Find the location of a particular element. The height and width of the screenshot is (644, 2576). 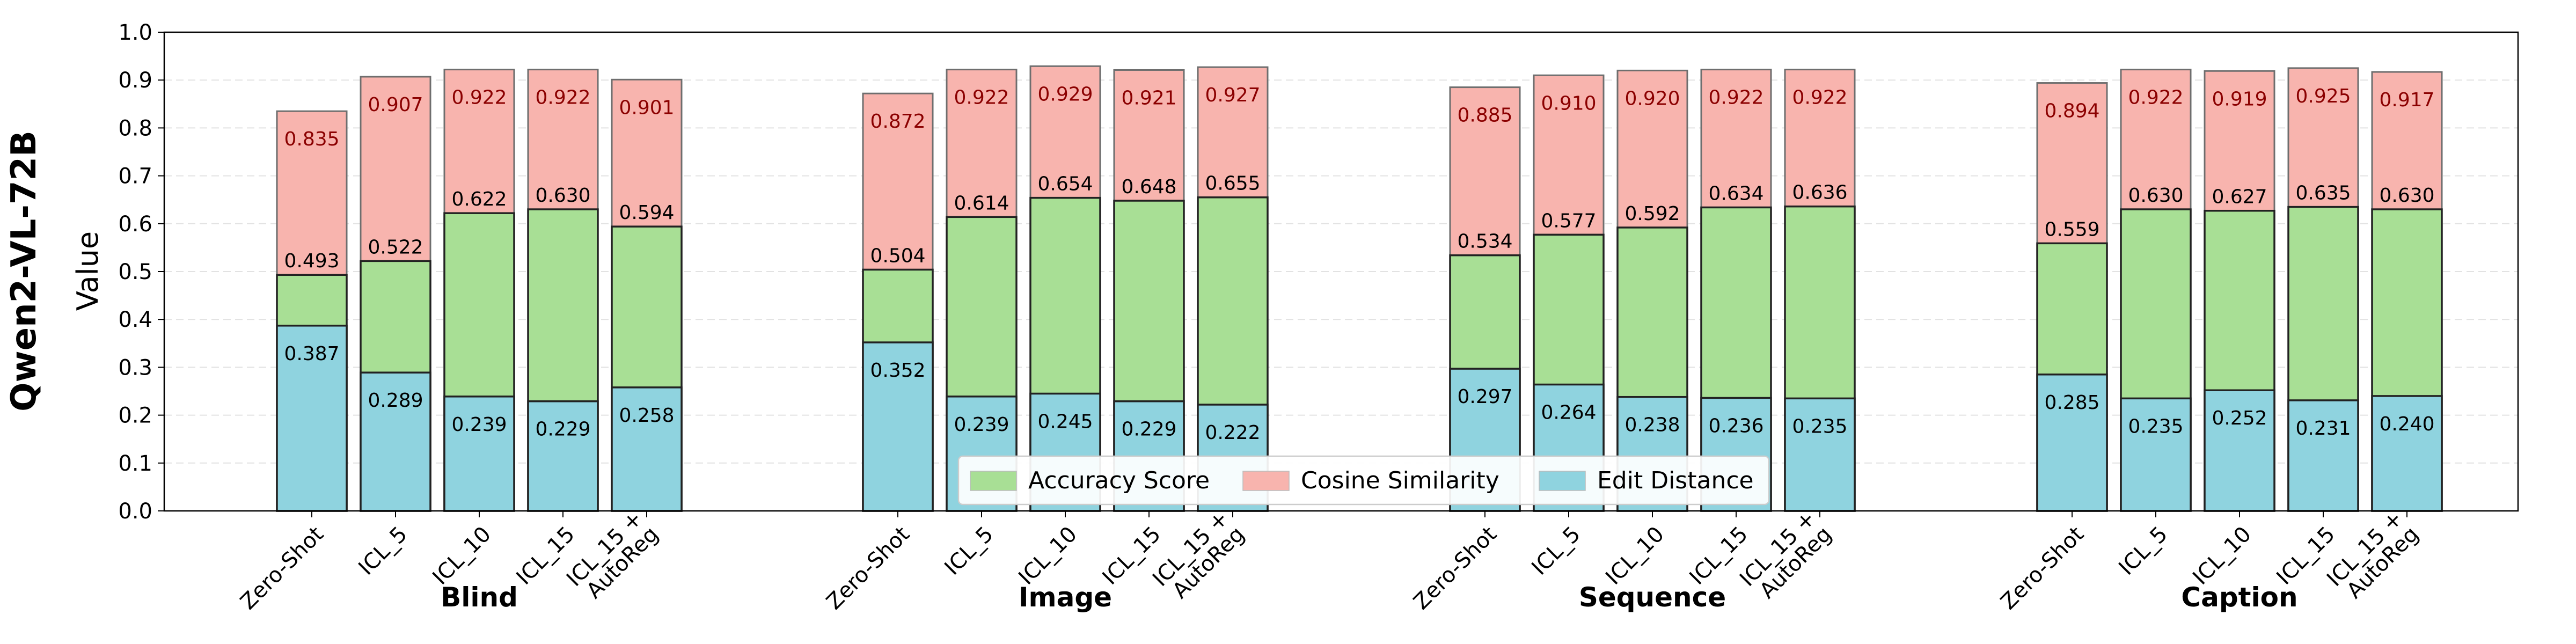

accuracy-value-label: 0.648 is located at coordinates (1148, 187).